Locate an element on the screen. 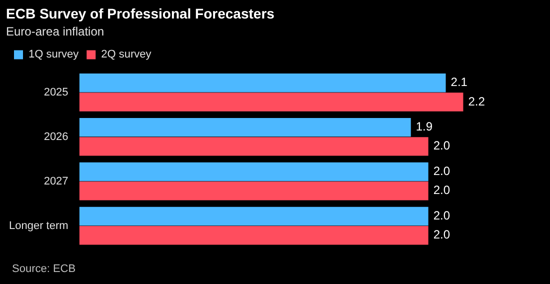 Image resolution: width=550 pixels, height=284 pixels. legend-label: 1Q survey is located at coordinates (54, 54).